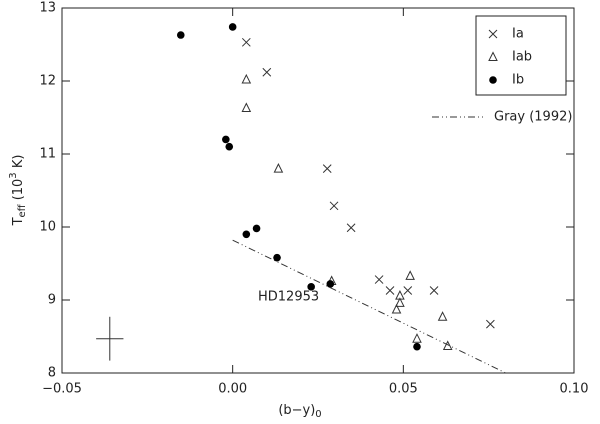 The image size is (600, 424). What do you see at coordinates (47, 81) in the screenshot?
I see `y-tick-label: 12` at bounding box center [47, 81].